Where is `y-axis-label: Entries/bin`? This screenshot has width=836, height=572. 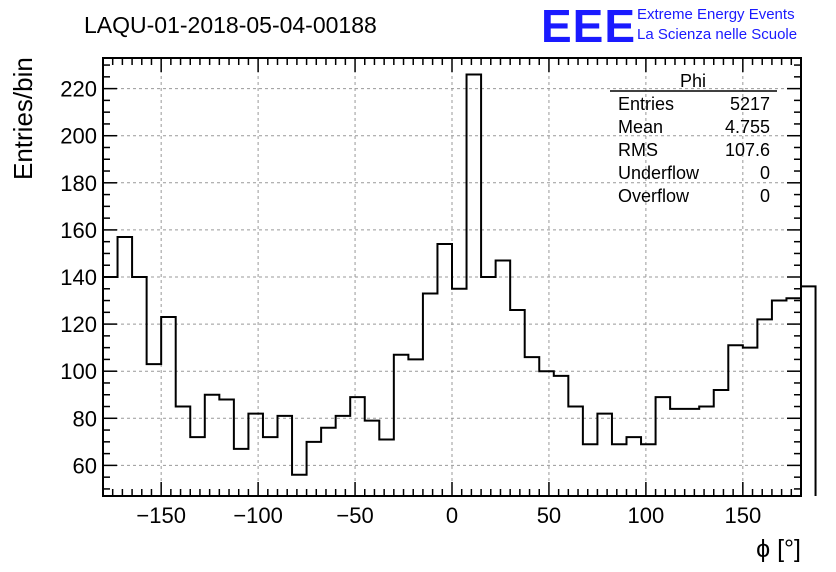 y-axis-label: Entries/bin is located at coordinates (23, 118).